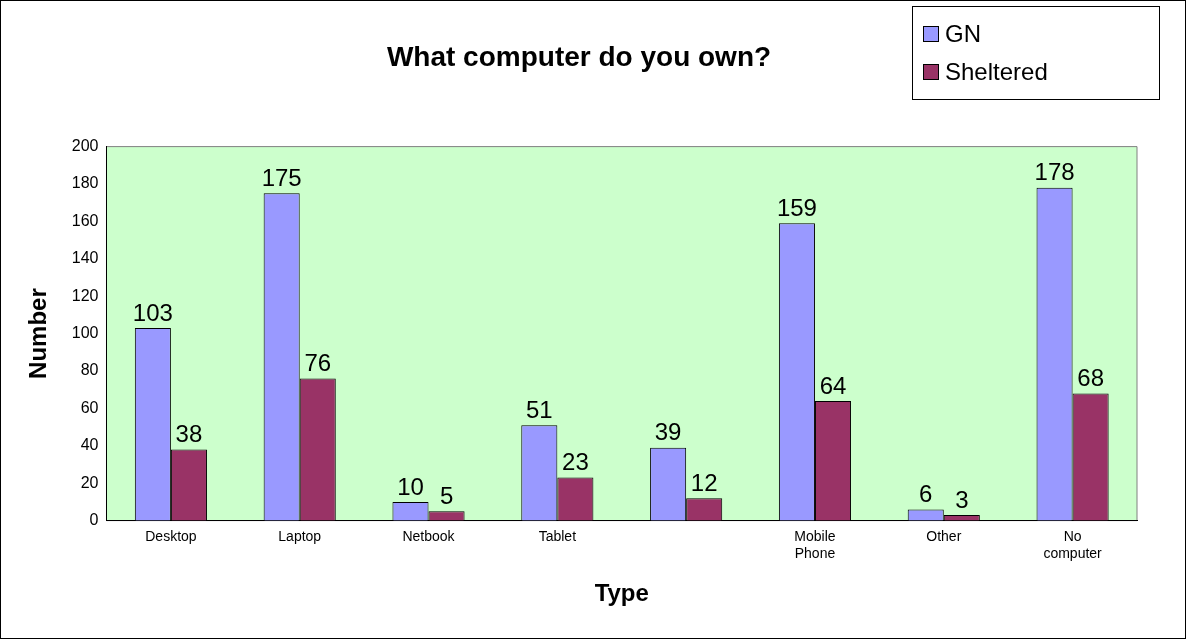 This screenshot has width=1186, height=639. What do you see at coordinates (94, 520) in the screenshot?
I see `y-tick-label: 0` at bounding box center [94, 520].